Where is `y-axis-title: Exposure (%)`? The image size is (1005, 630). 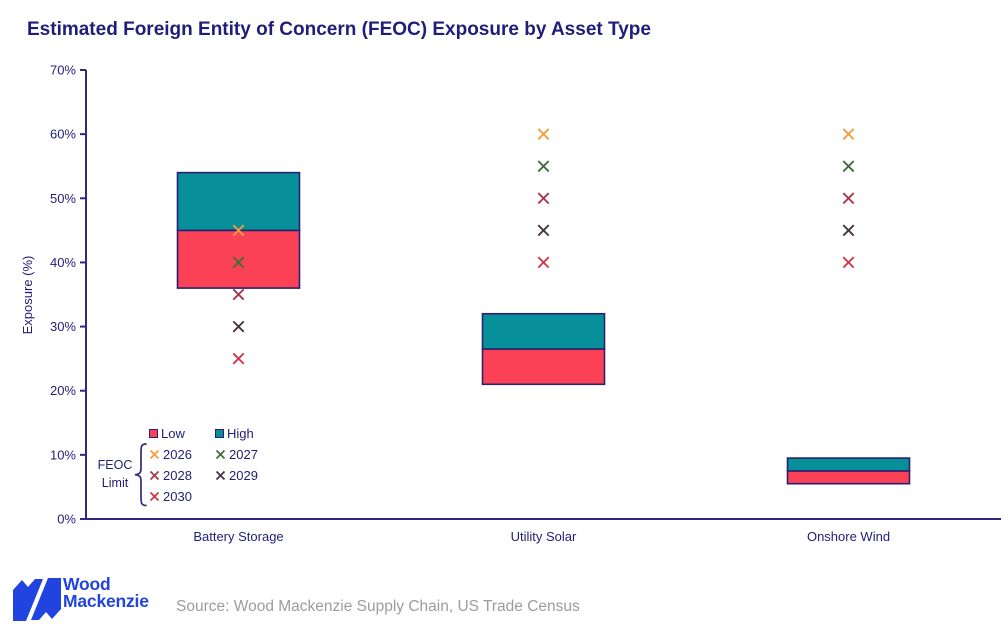
y-axis-title: Exposure (%) is located at coordinates (27, 295).